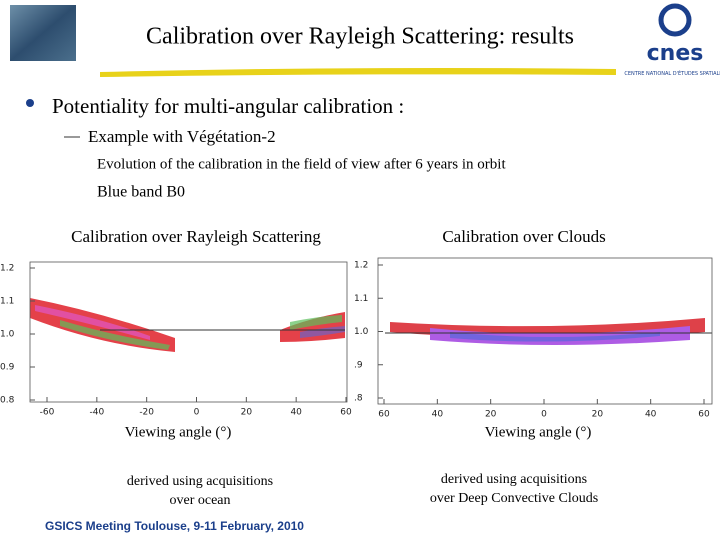 The width and height of the screenshot is (720, 540). I want to click on y-tick-label: 0.8, so click(7, 401).